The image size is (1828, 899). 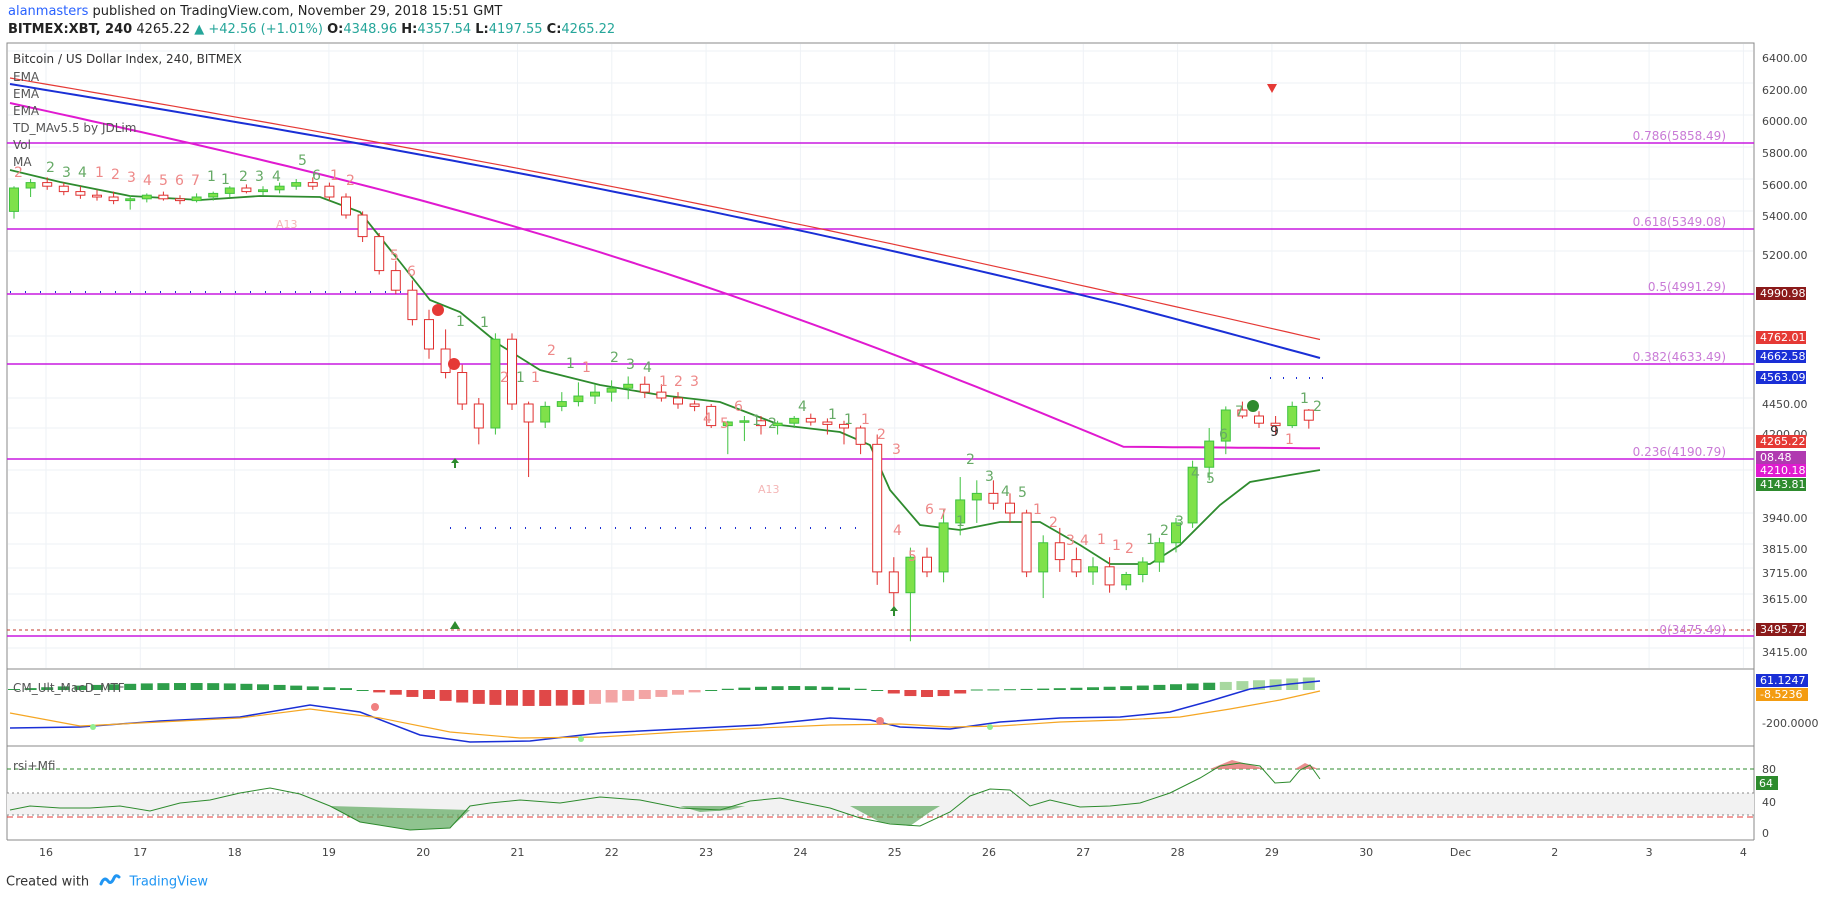 What do you see at coordinates (1781, 293) in the screenshot?
I see `price-badge` at bounding box center [1781, 293].